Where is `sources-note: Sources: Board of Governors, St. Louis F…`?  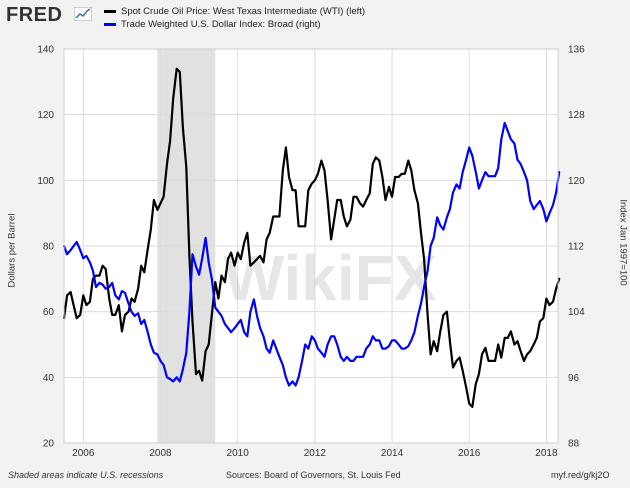 sources-note: Sources: Board of Governors, St. Louis F… is located at coordinates (313, 475).